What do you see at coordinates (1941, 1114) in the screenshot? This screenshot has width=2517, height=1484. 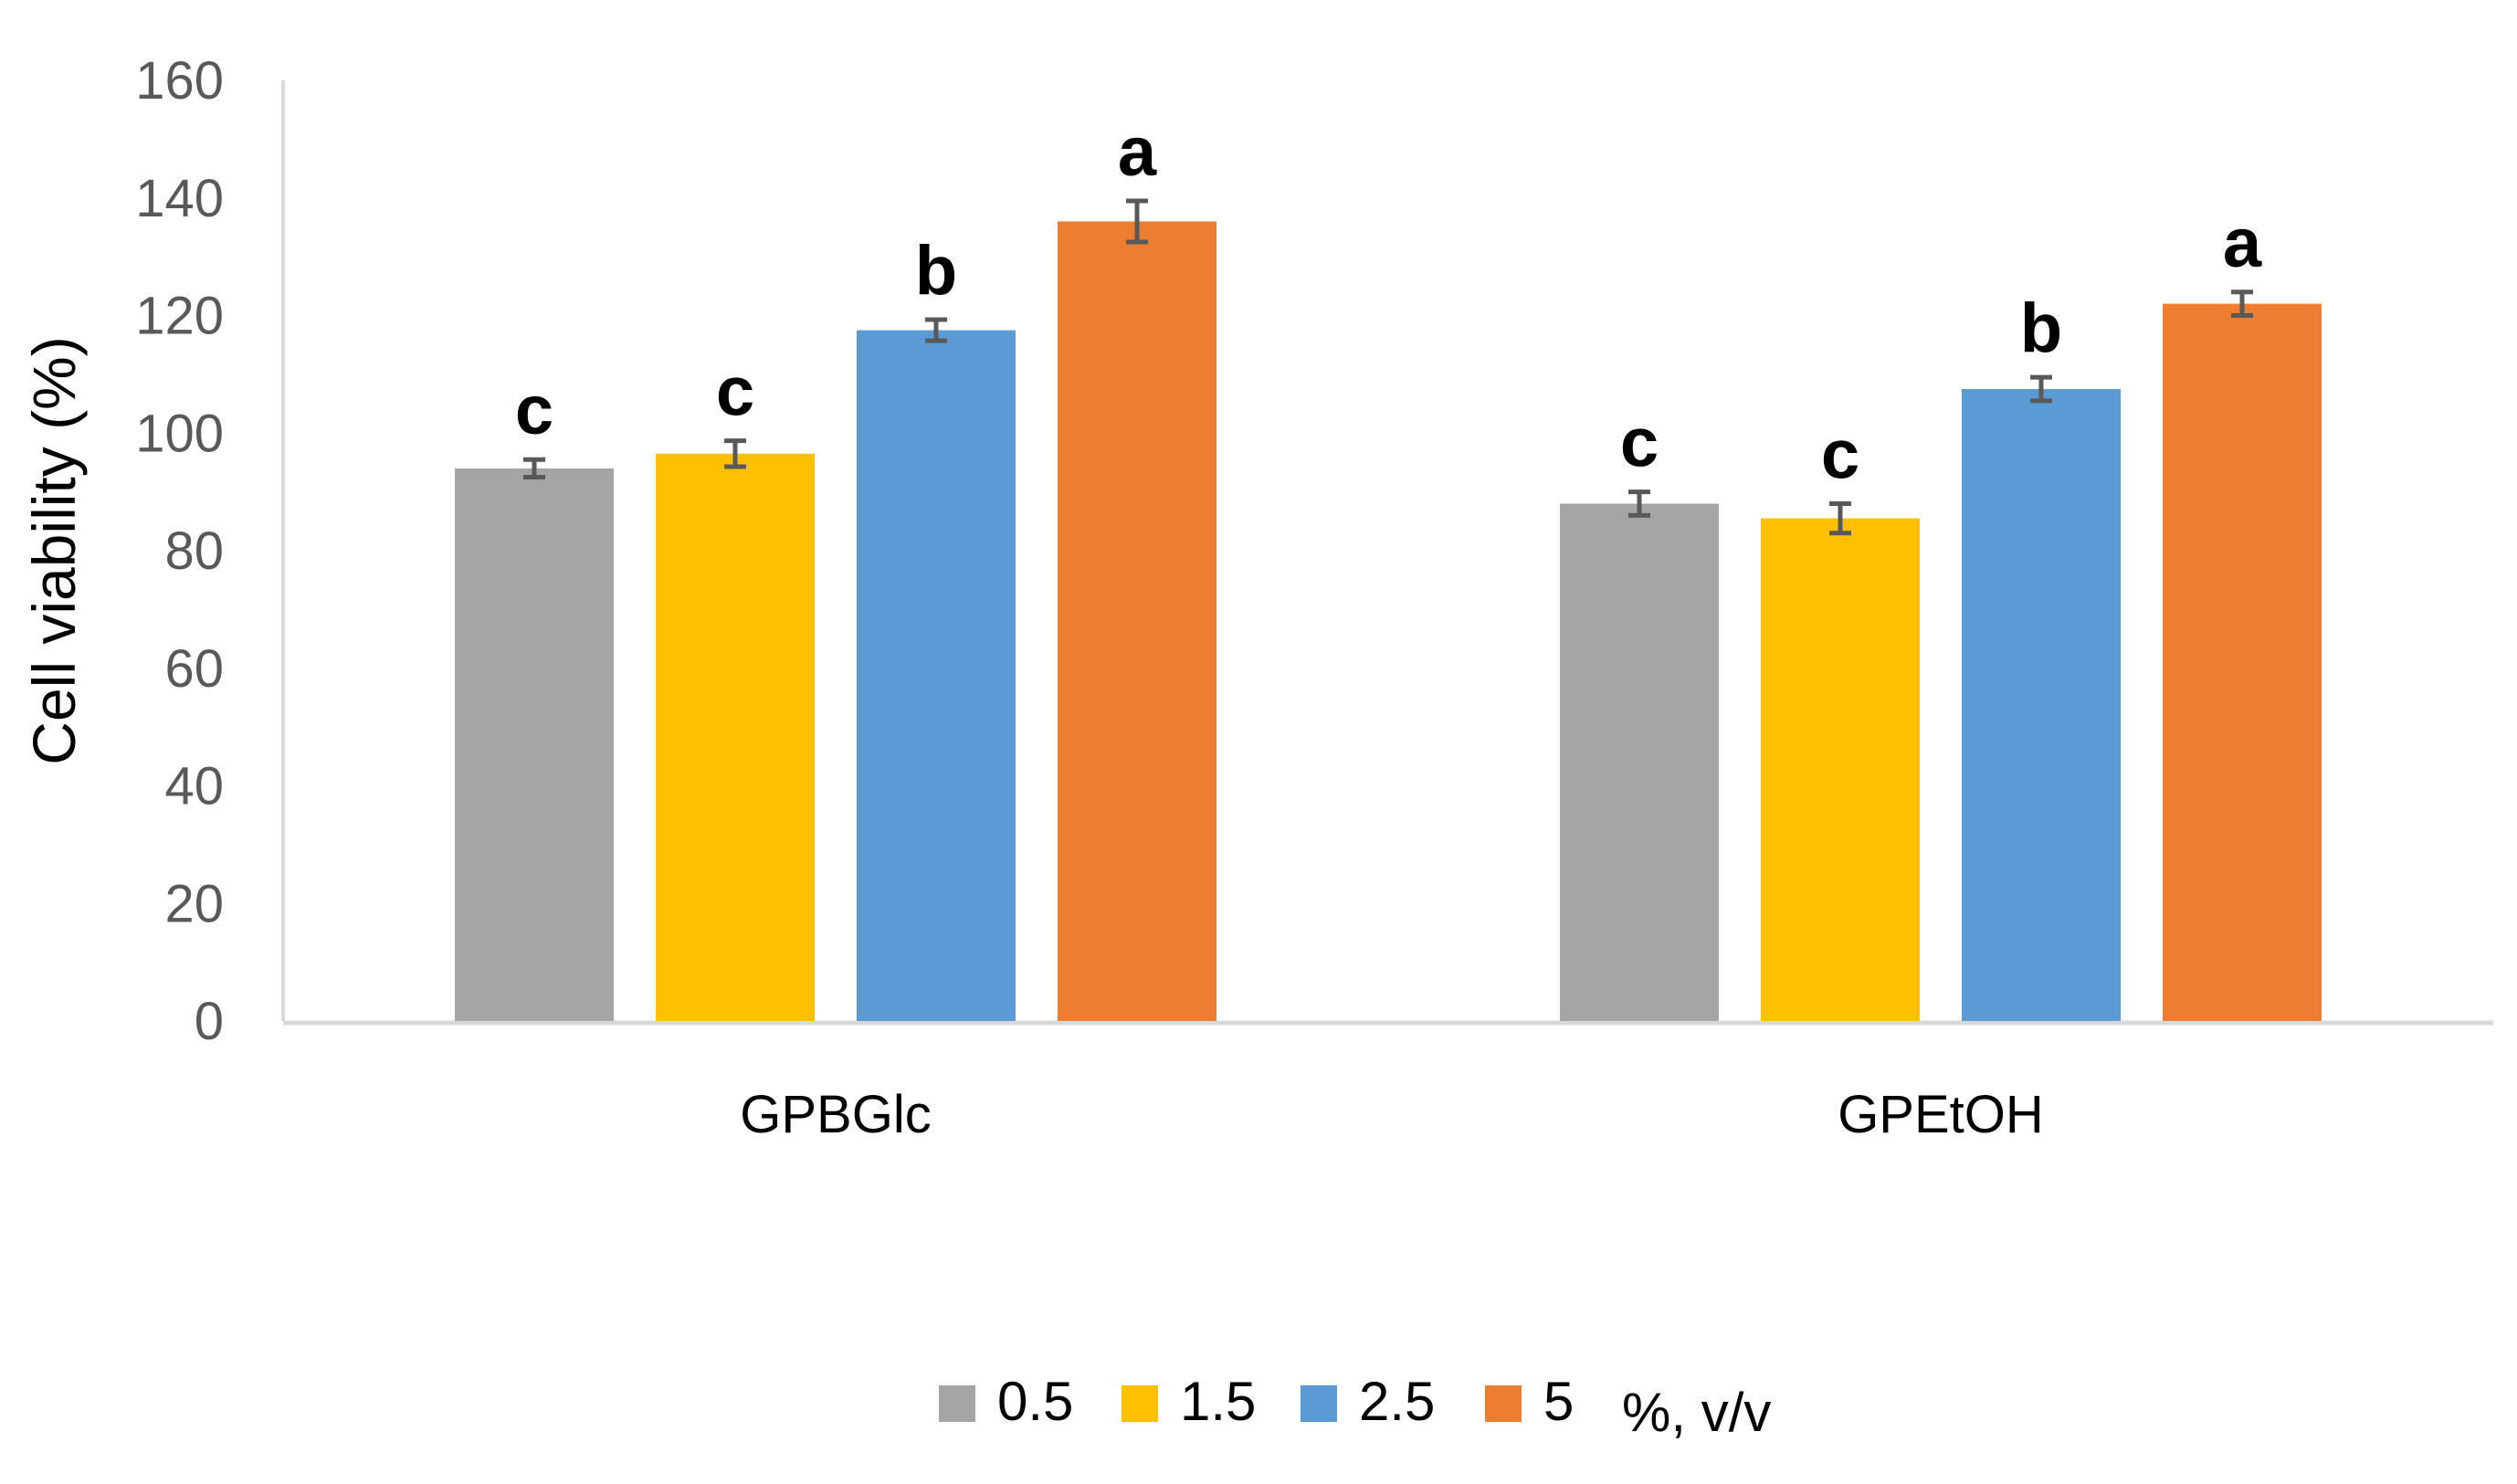 I see `x-category-label: GPEtOH` at bounding box center [1941, 1114].